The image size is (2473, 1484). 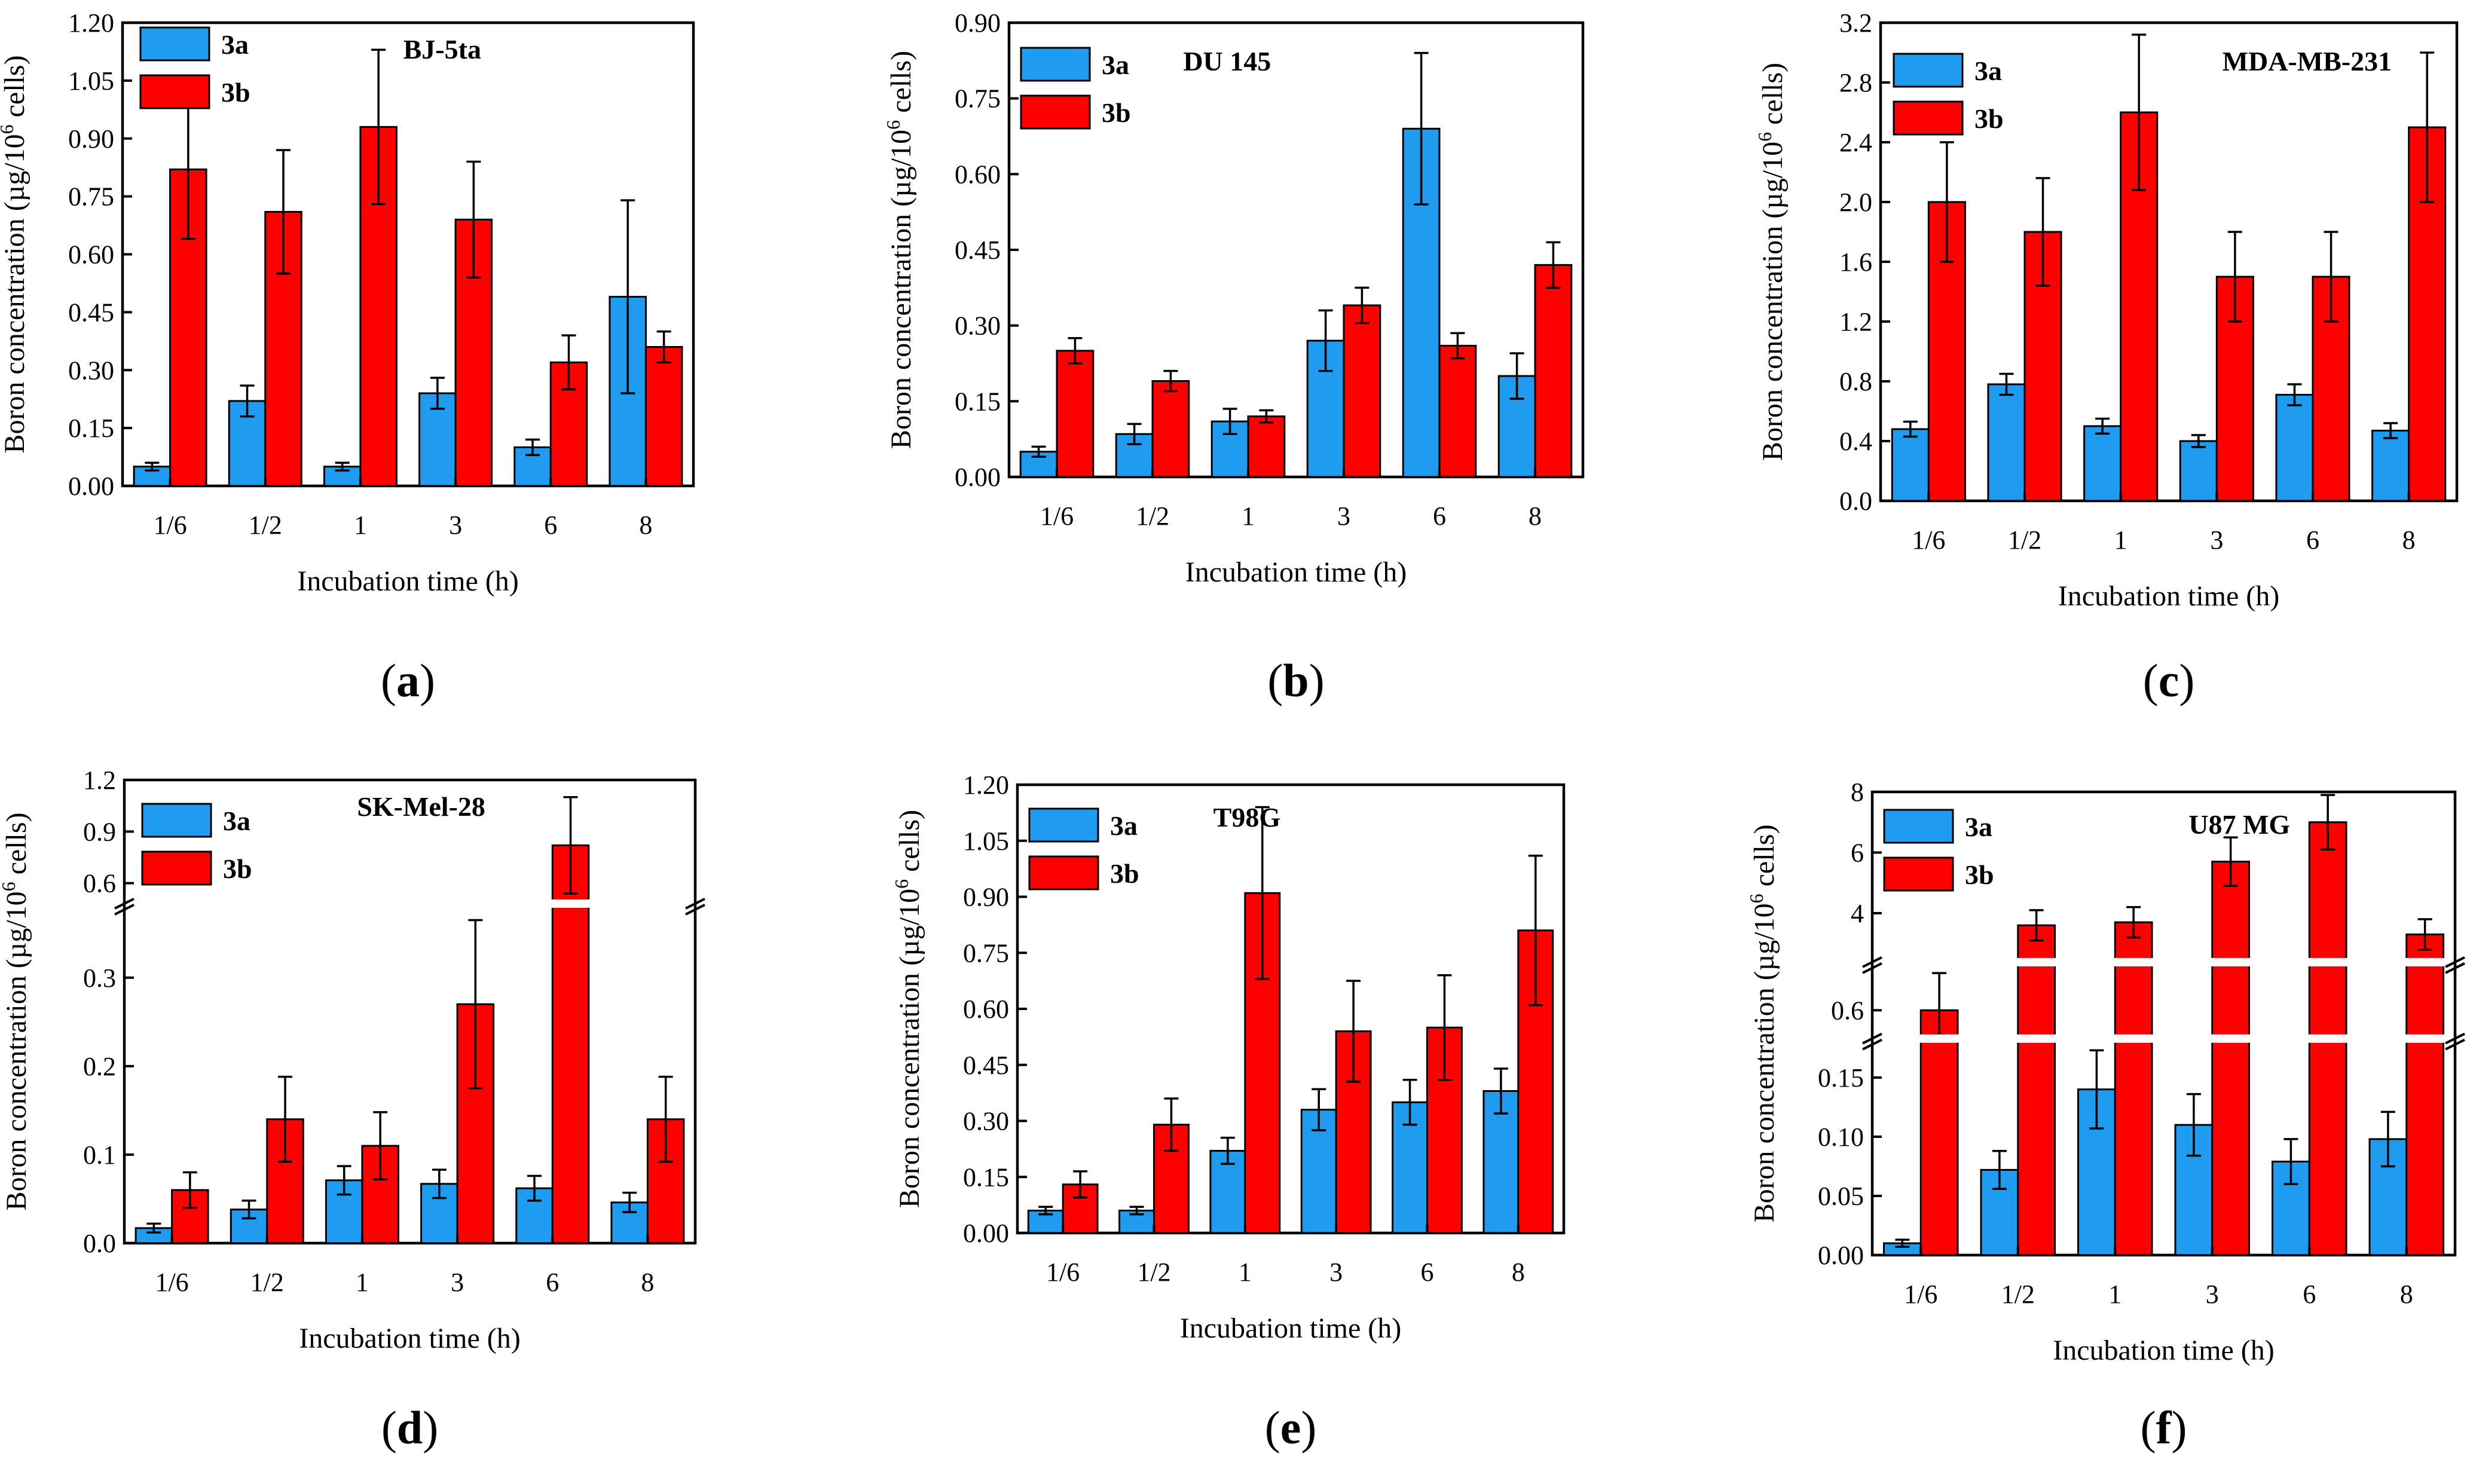 I want to click on legend-swatch-3b, so click(x=174, y=91).